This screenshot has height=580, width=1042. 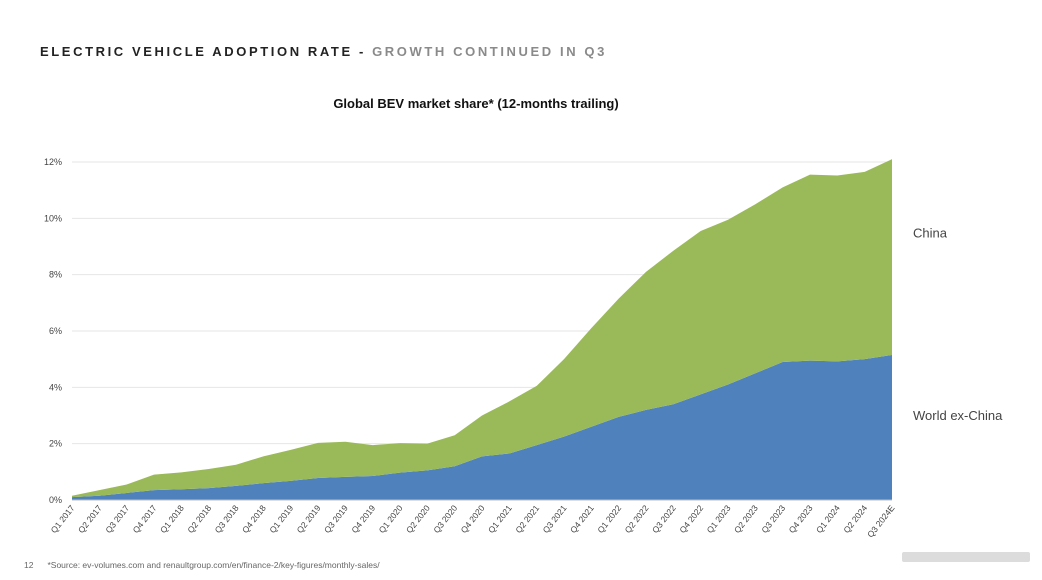 I want to click on x-tick-label: Q2 2017, so click(x=90, y=519).